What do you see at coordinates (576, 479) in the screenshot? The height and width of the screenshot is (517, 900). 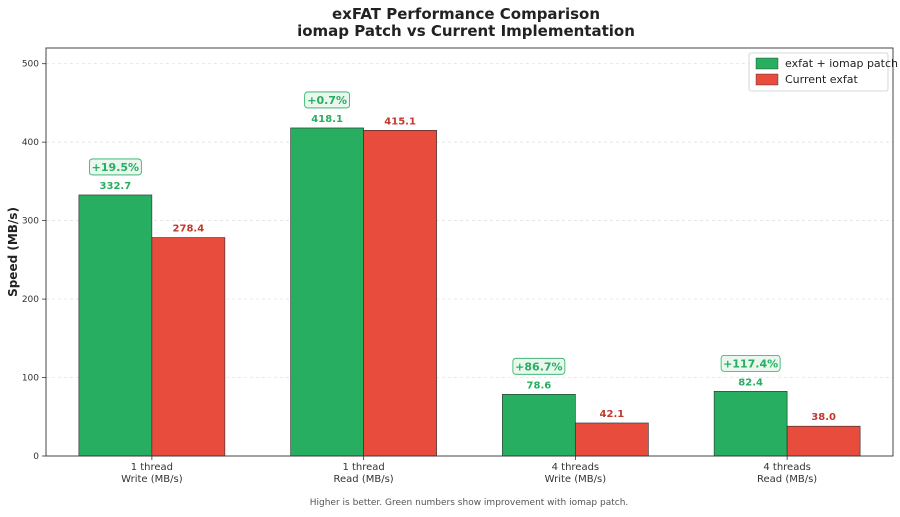 I see `category-label-line2-2: Write (MB/s)` at bounding box center [576, 479].